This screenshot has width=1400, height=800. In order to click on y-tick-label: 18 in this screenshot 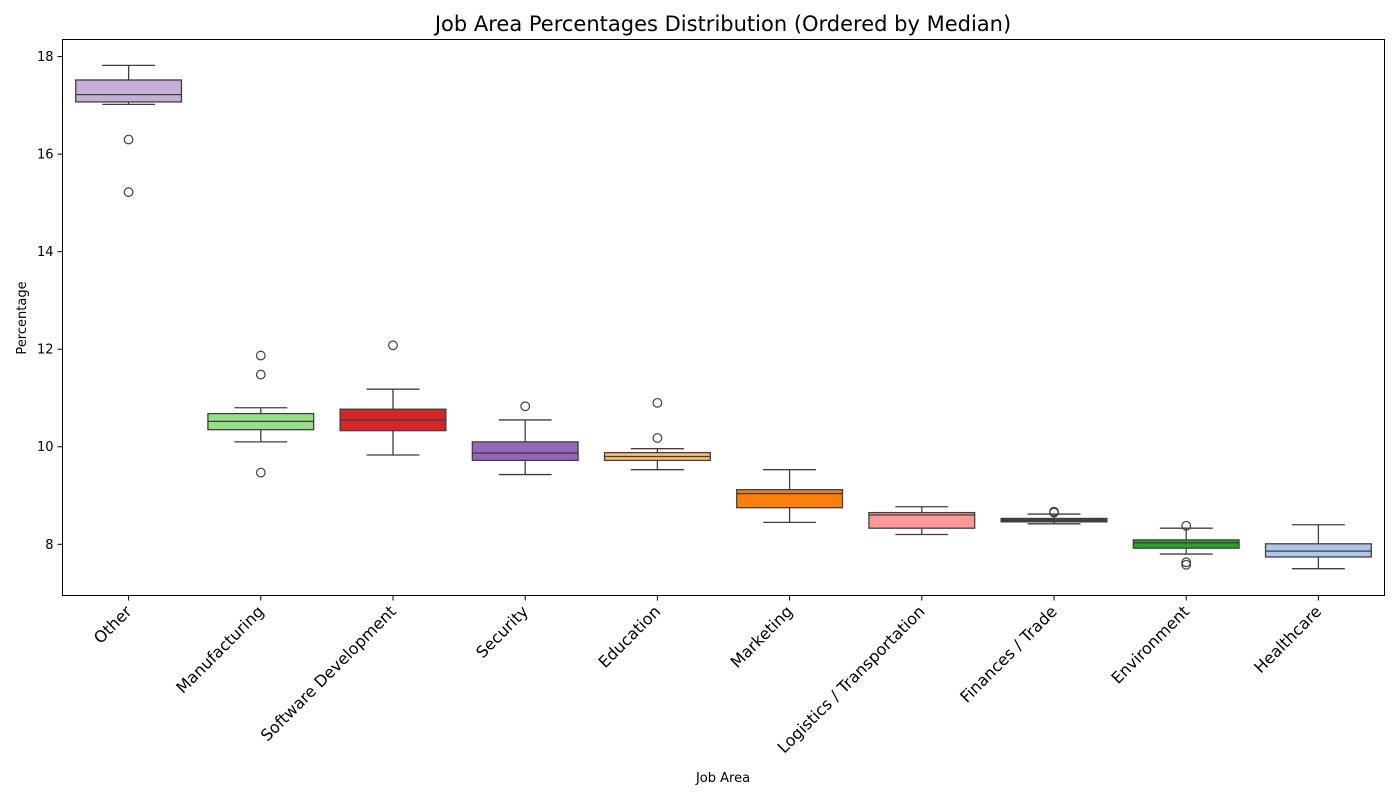, I will do `click(45, 57)`.